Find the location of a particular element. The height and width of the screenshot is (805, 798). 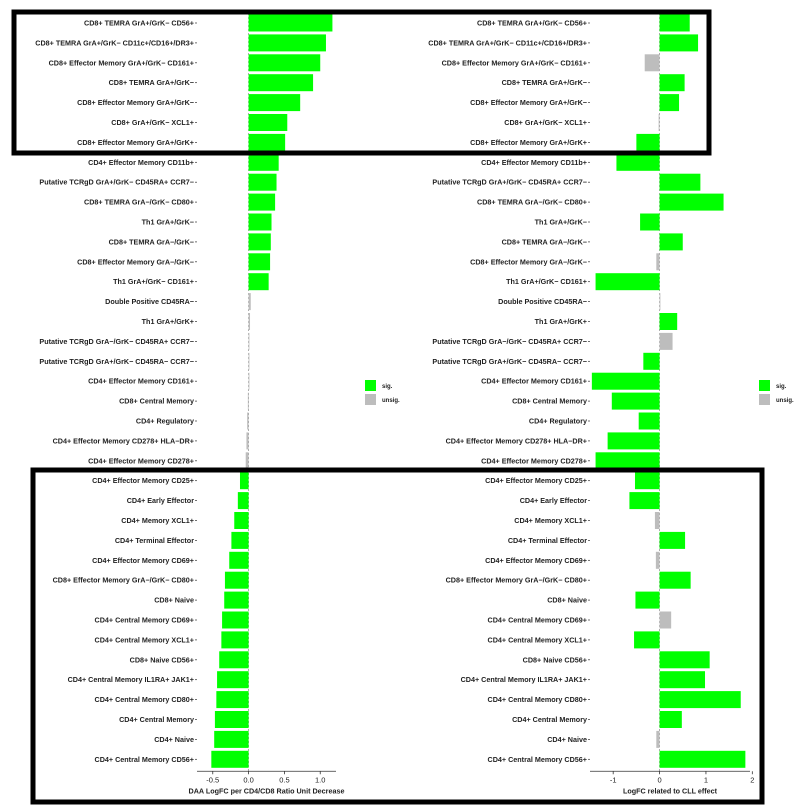

category-label: CD8+ TEMRA GrA−/GrK− CD80+ is located at coordinates (532, 202).